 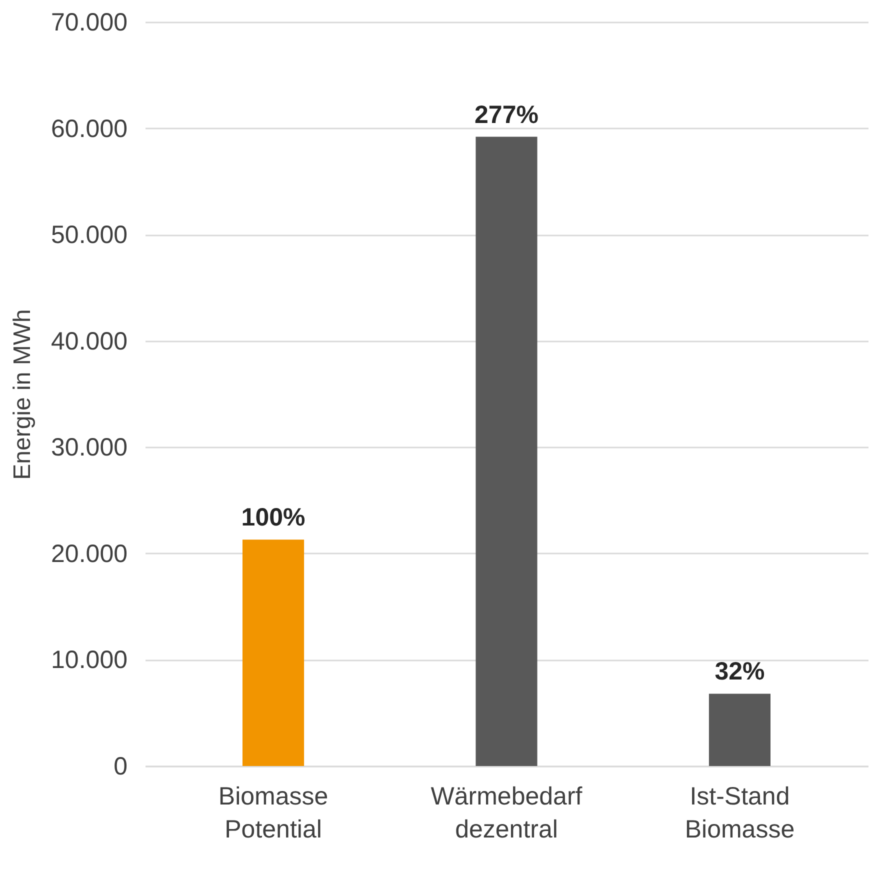 What do you see at coordinates (89, 22) in the screenshot?
I see `y-tick-label: 70.000` at bounding box center [89, 22].